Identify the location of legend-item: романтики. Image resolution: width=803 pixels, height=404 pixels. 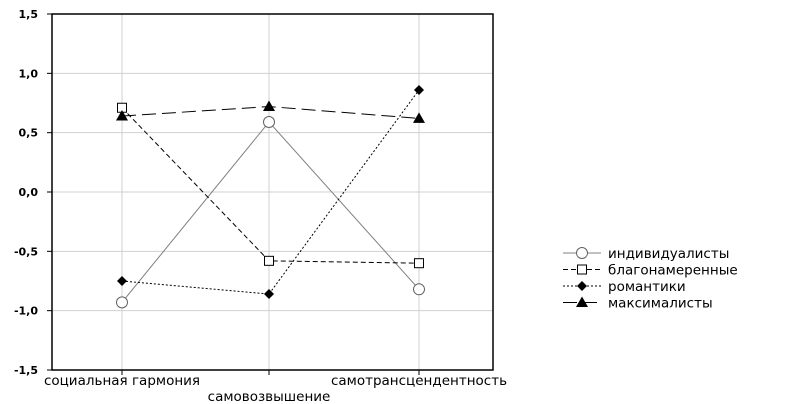
(624, 287).